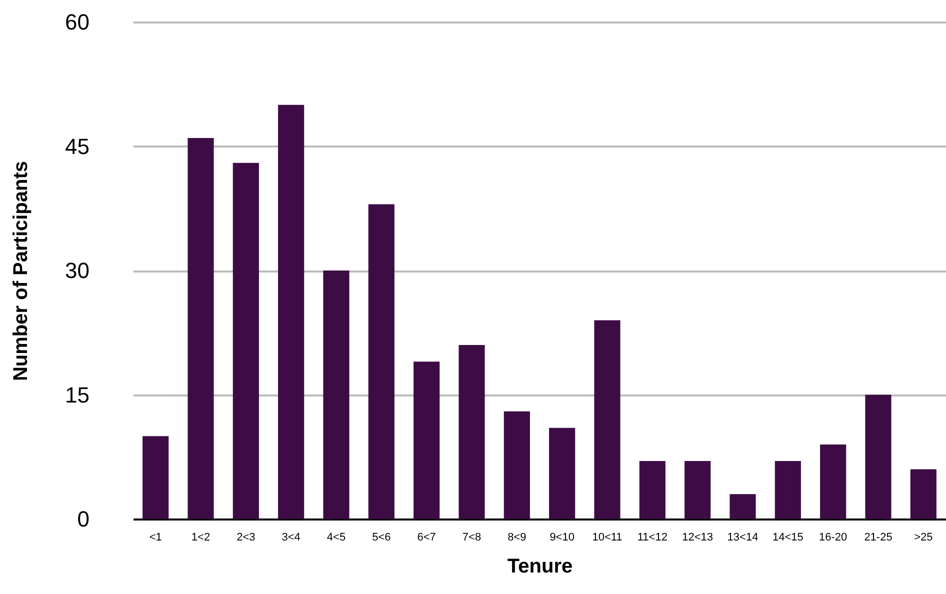 Image resolution: width=946 pixels, height=594 pixels. What do you see at coordinates (77, 22) in the screenshot?
I see `y-tick-label: 60` at bounding box center [77, 22].